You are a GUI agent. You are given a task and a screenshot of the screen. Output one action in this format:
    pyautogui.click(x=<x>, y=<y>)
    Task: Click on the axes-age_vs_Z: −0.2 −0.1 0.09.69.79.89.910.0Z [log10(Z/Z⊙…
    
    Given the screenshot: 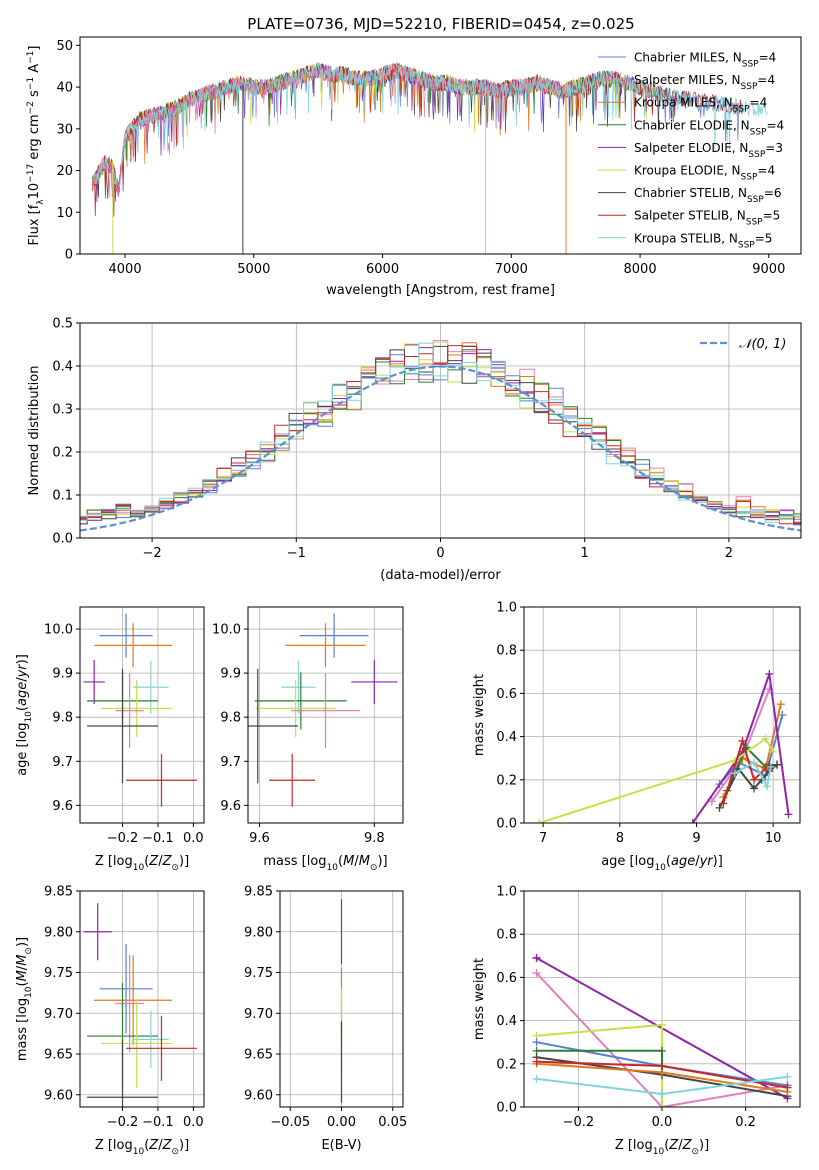 What is the action you would take?
    pyautogui.click(x=110, y=739)
    